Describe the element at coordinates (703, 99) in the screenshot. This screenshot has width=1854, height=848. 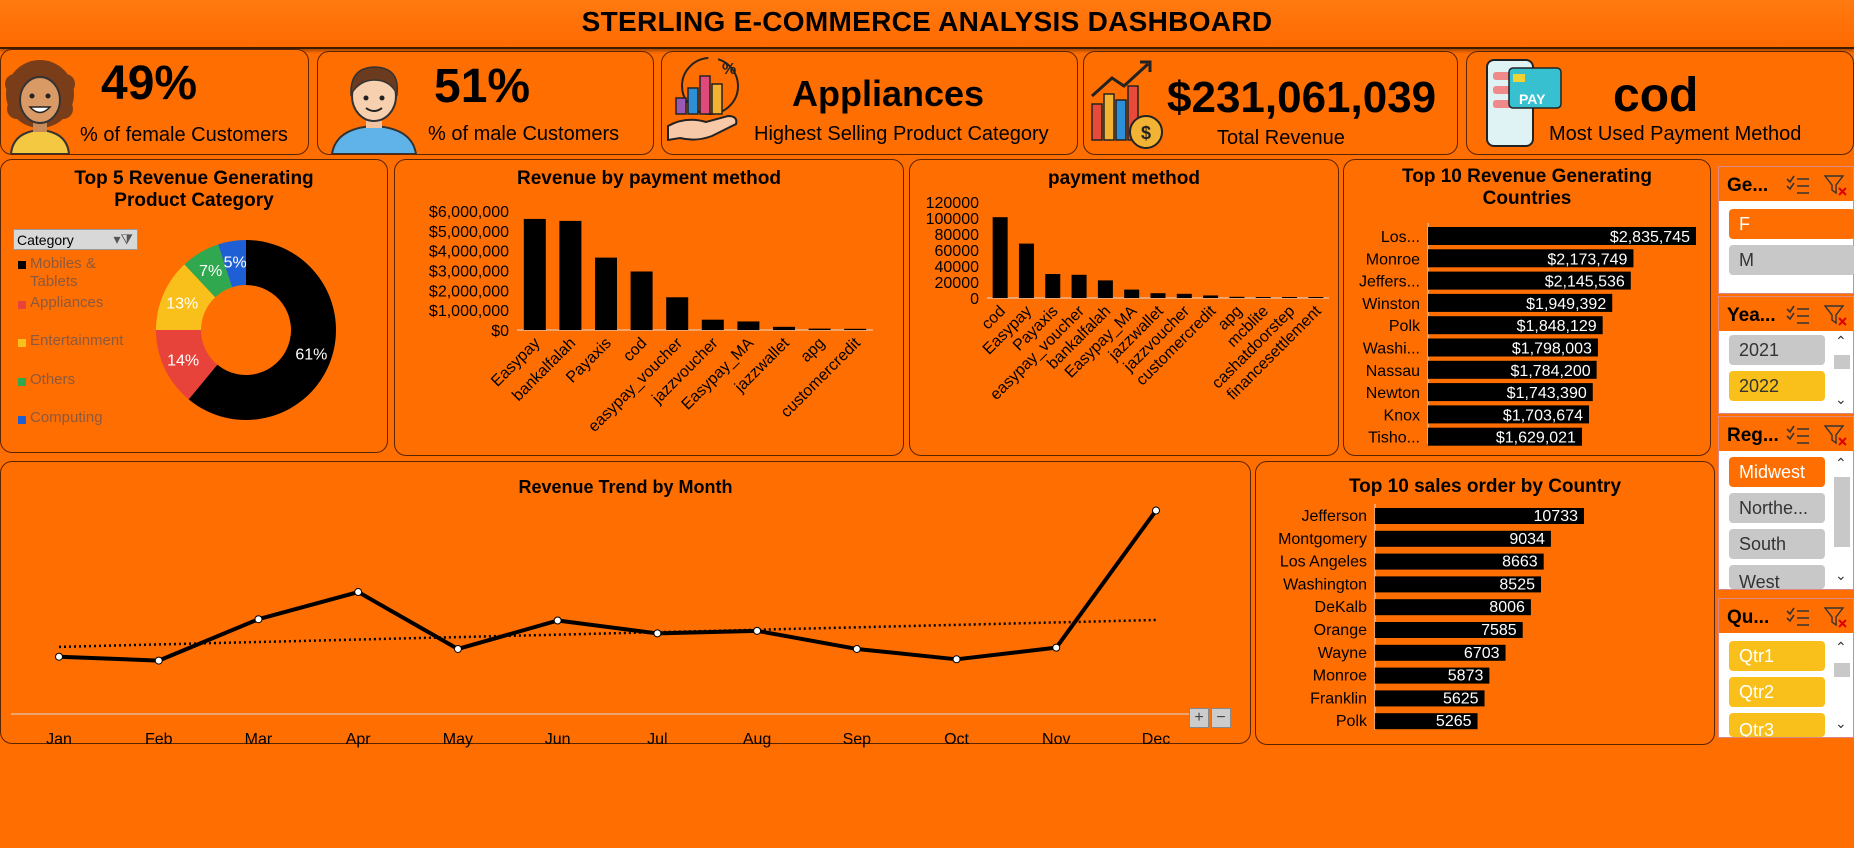
I see `hand-chart-icon: %` at that location.